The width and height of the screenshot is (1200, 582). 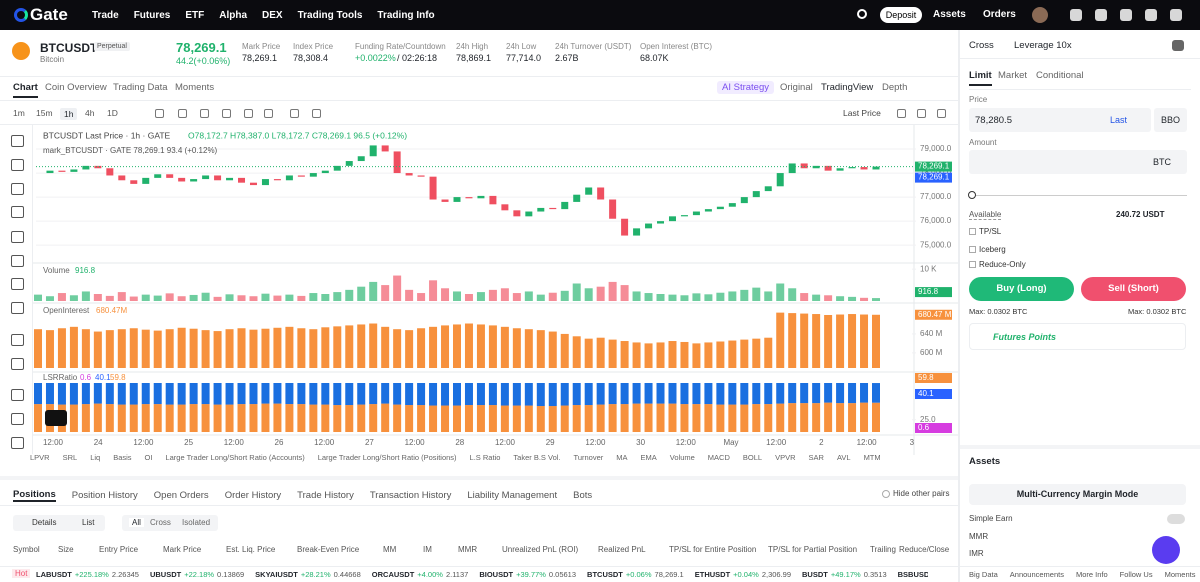 I want to click on chart-tab: Coin Overview, so click(x=76, y=87).